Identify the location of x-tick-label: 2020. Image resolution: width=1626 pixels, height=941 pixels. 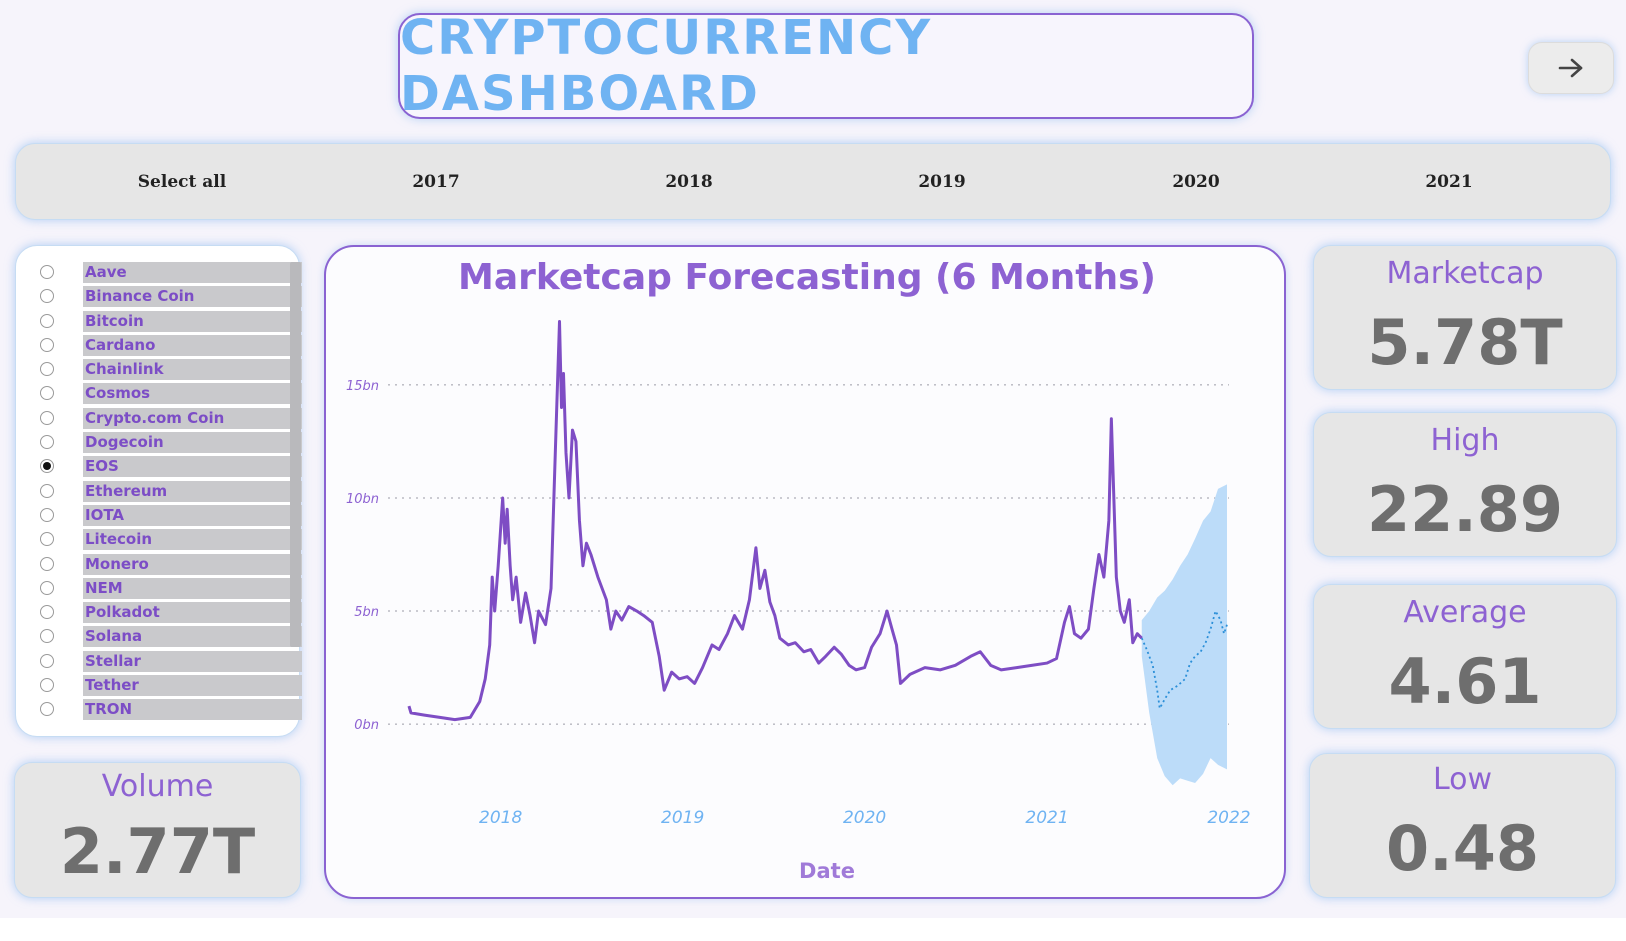
(864, 818).